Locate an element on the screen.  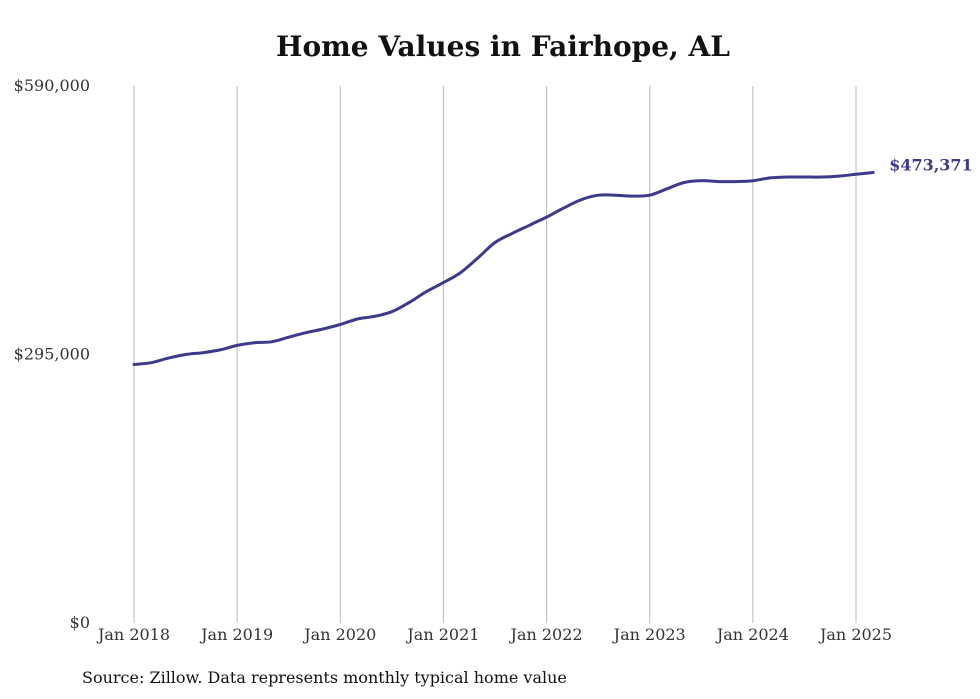
x-tick-label: Jan 2019 is located at coordinates (236, 634).